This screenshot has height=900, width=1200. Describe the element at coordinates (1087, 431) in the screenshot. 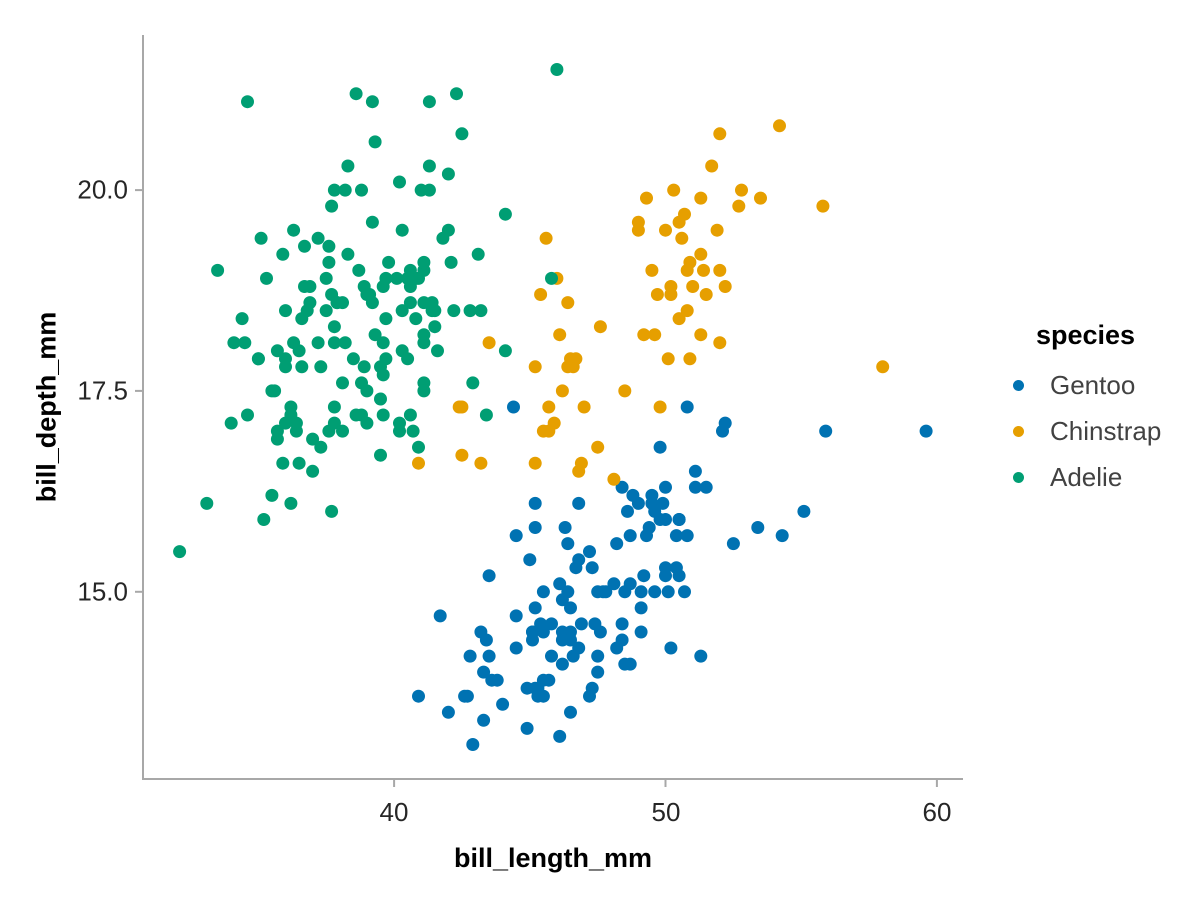

I see `legend-item-chinstrap: Chinstrap` at that location.